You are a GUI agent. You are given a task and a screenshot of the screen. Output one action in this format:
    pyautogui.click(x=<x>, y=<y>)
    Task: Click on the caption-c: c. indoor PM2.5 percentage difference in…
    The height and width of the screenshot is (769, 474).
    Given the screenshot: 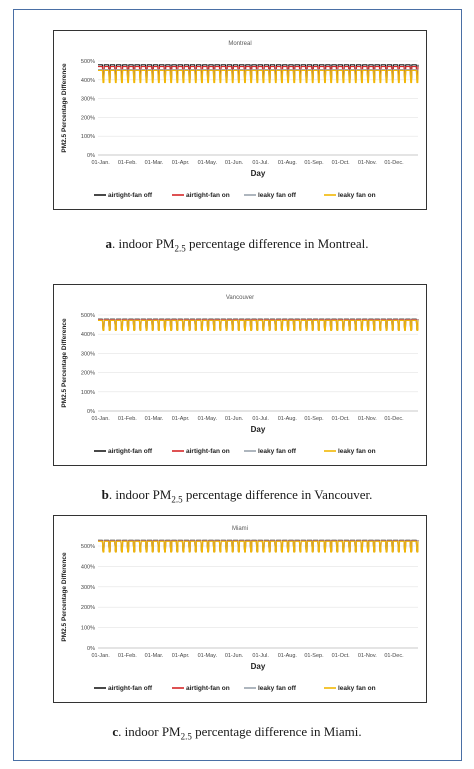 What is the action you would take?
    pyautogui.click(x=237, y=733)
    